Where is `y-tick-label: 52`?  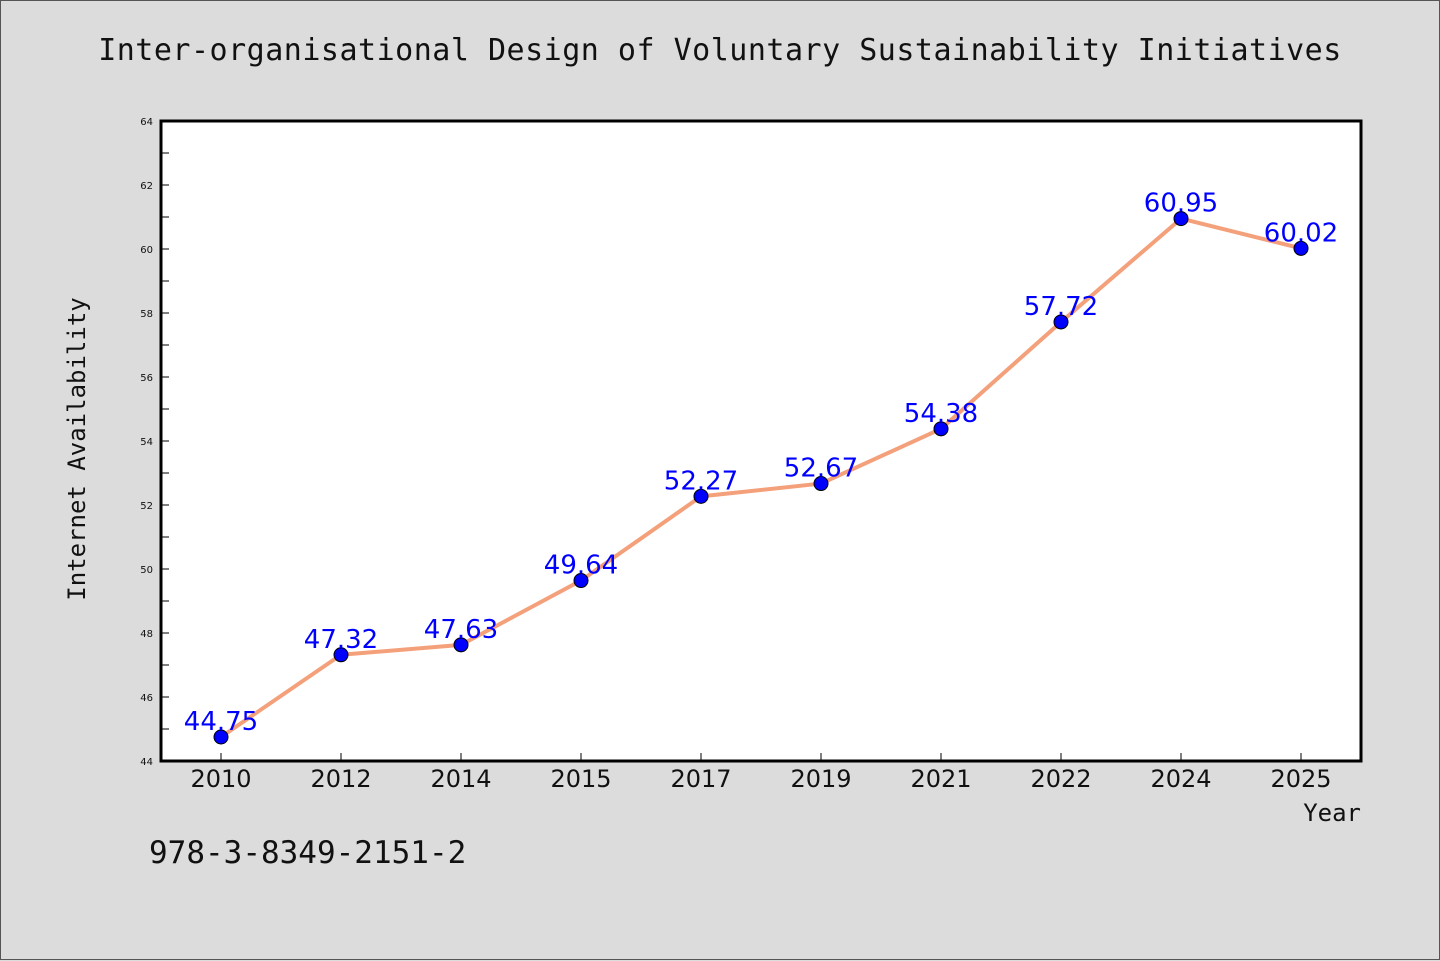 y-tick-label: 52 is located at coordinates (146, 506).